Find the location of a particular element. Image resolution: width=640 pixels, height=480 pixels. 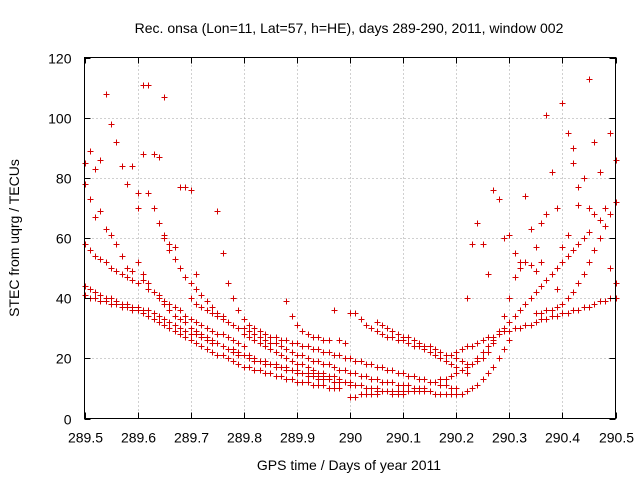

y-tick-label: 0 is located at coordinates (68, 420).